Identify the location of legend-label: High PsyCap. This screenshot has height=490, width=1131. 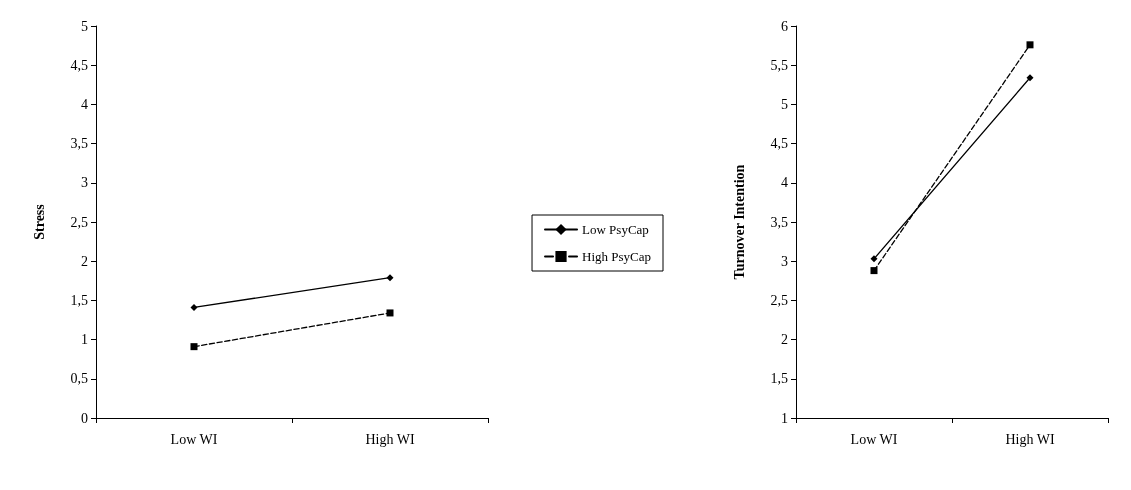
(616, 256).